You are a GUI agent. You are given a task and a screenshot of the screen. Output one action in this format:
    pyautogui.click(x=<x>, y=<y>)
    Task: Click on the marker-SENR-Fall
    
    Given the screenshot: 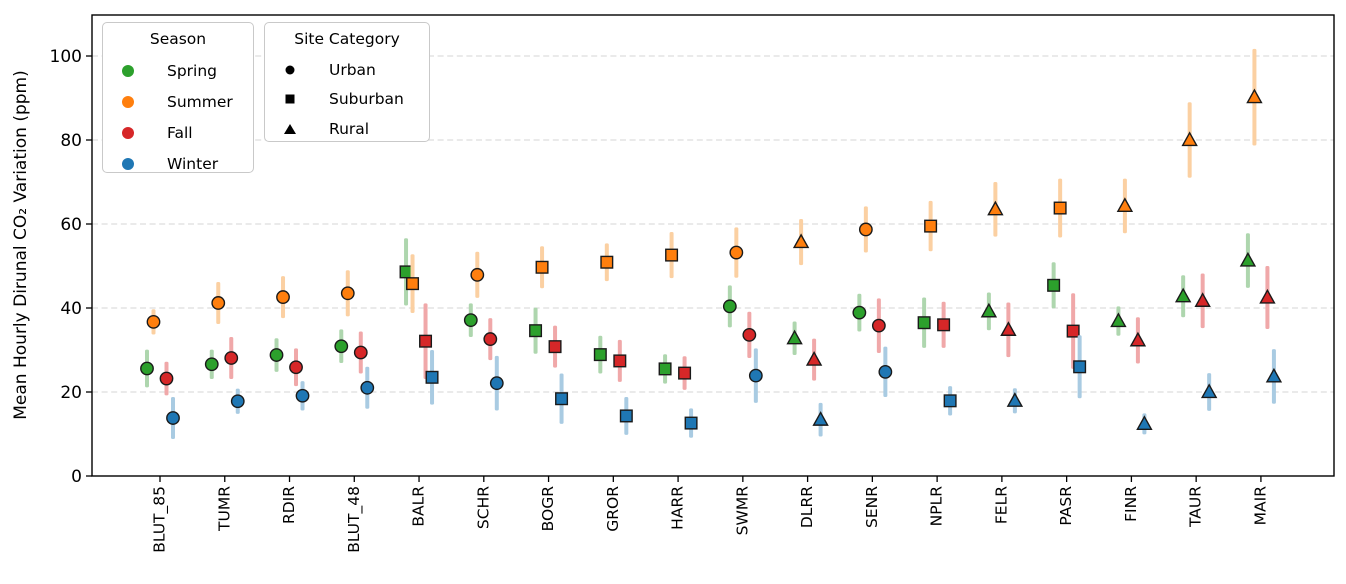 What is the action you would take?
    pyautogui.click(x=878, y=325)
    